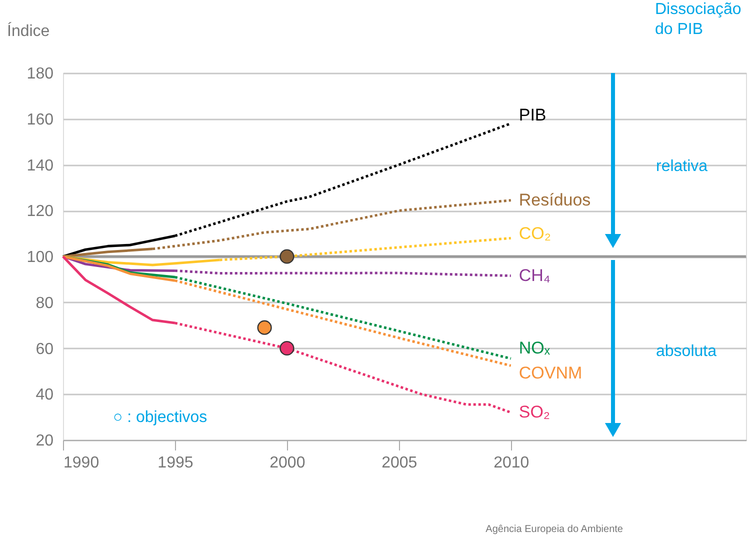 This screenshot has width=750, height=552. What do you see at coordinates (532, 114) in the screenshot?
I see `series-label: PIB` at bounding box center [532, 114].